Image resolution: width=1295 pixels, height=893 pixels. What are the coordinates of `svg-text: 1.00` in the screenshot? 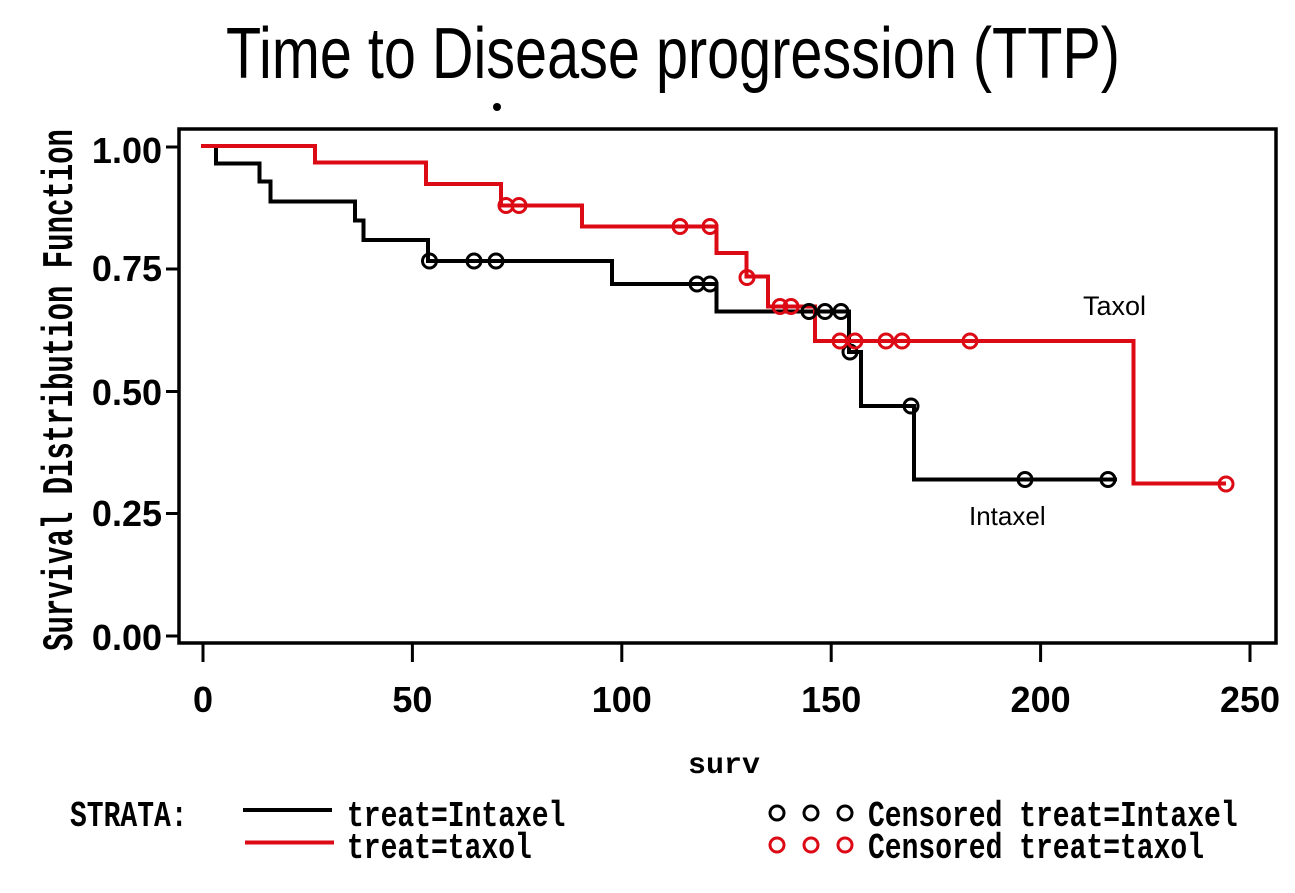 It's located at (127, 150).